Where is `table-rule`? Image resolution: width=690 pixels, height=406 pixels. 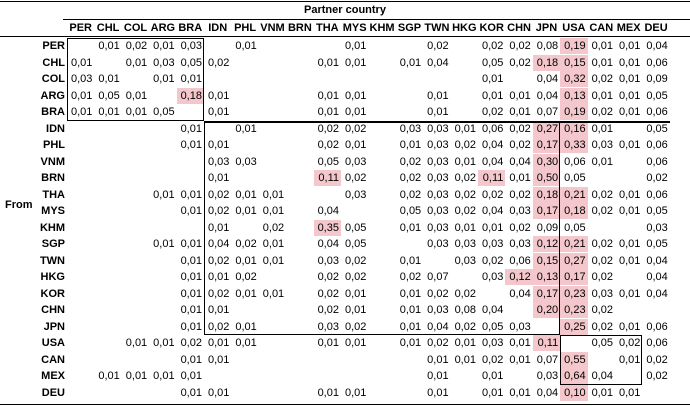
table-rule is located at coordinates (345, 36).